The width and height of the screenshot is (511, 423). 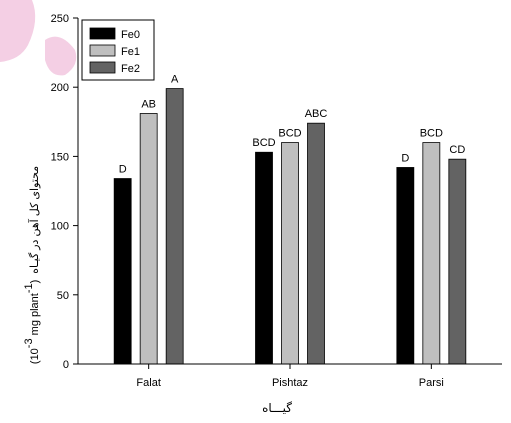 I want to click on y-axis-units-mid: mg plant, so click(x=35, y=315).